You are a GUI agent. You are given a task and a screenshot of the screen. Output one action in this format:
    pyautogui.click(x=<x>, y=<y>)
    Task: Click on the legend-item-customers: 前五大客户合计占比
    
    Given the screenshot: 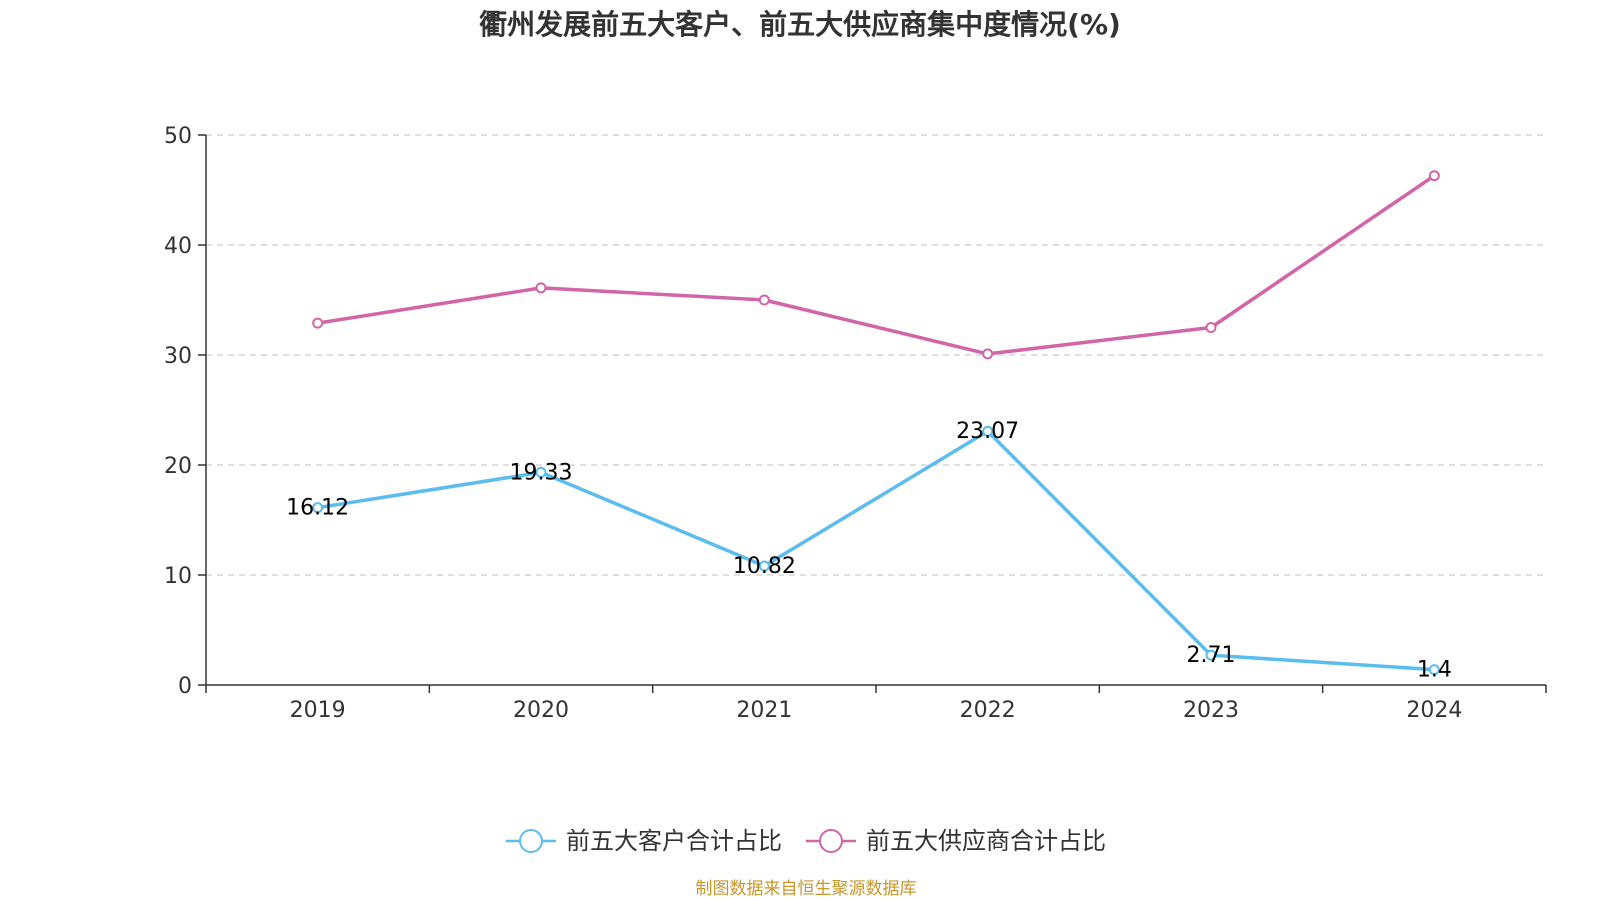 What is the action you would take?
    pyautogui.click(x=644, y=841)
    